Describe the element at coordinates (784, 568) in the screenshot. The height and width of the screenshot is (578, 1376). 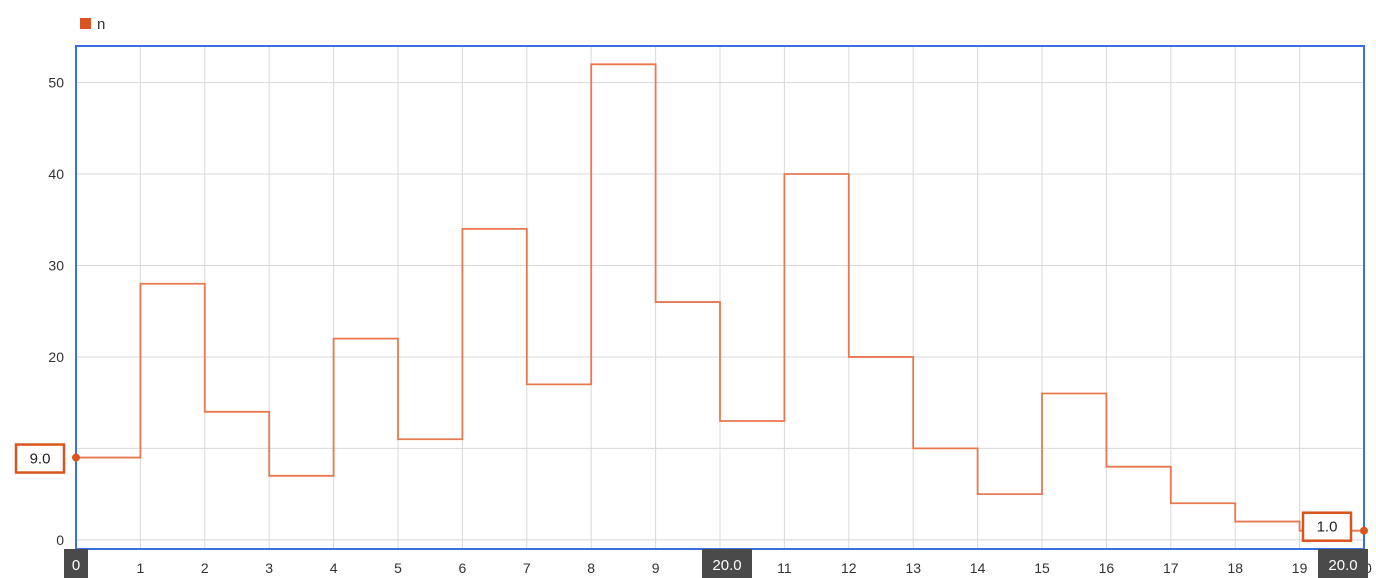
I see `x-tick-label: 11` at that location.